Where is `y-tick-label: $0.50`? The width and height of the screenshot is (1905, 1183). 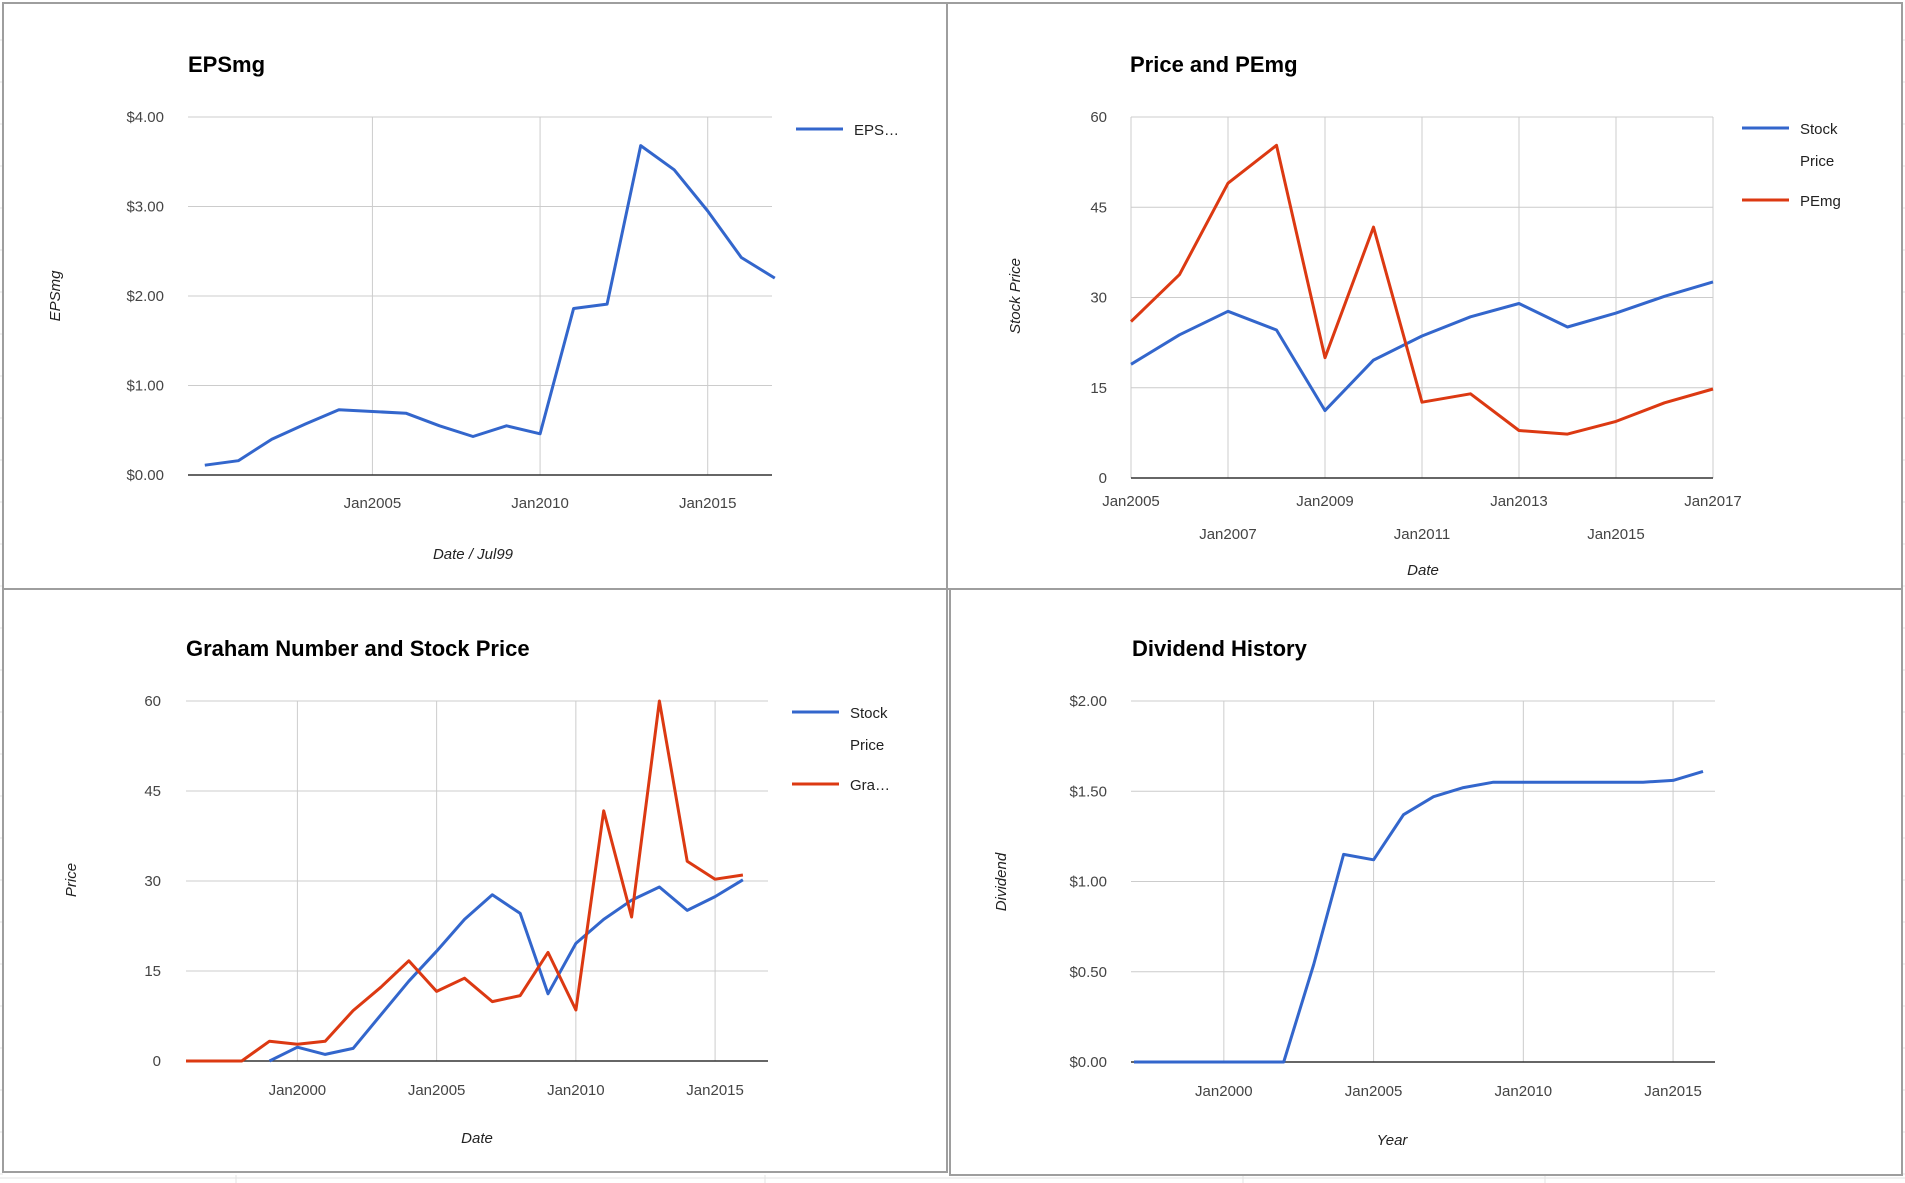 y-tick-label: $0.50 is located at coordinates (1088, 972).